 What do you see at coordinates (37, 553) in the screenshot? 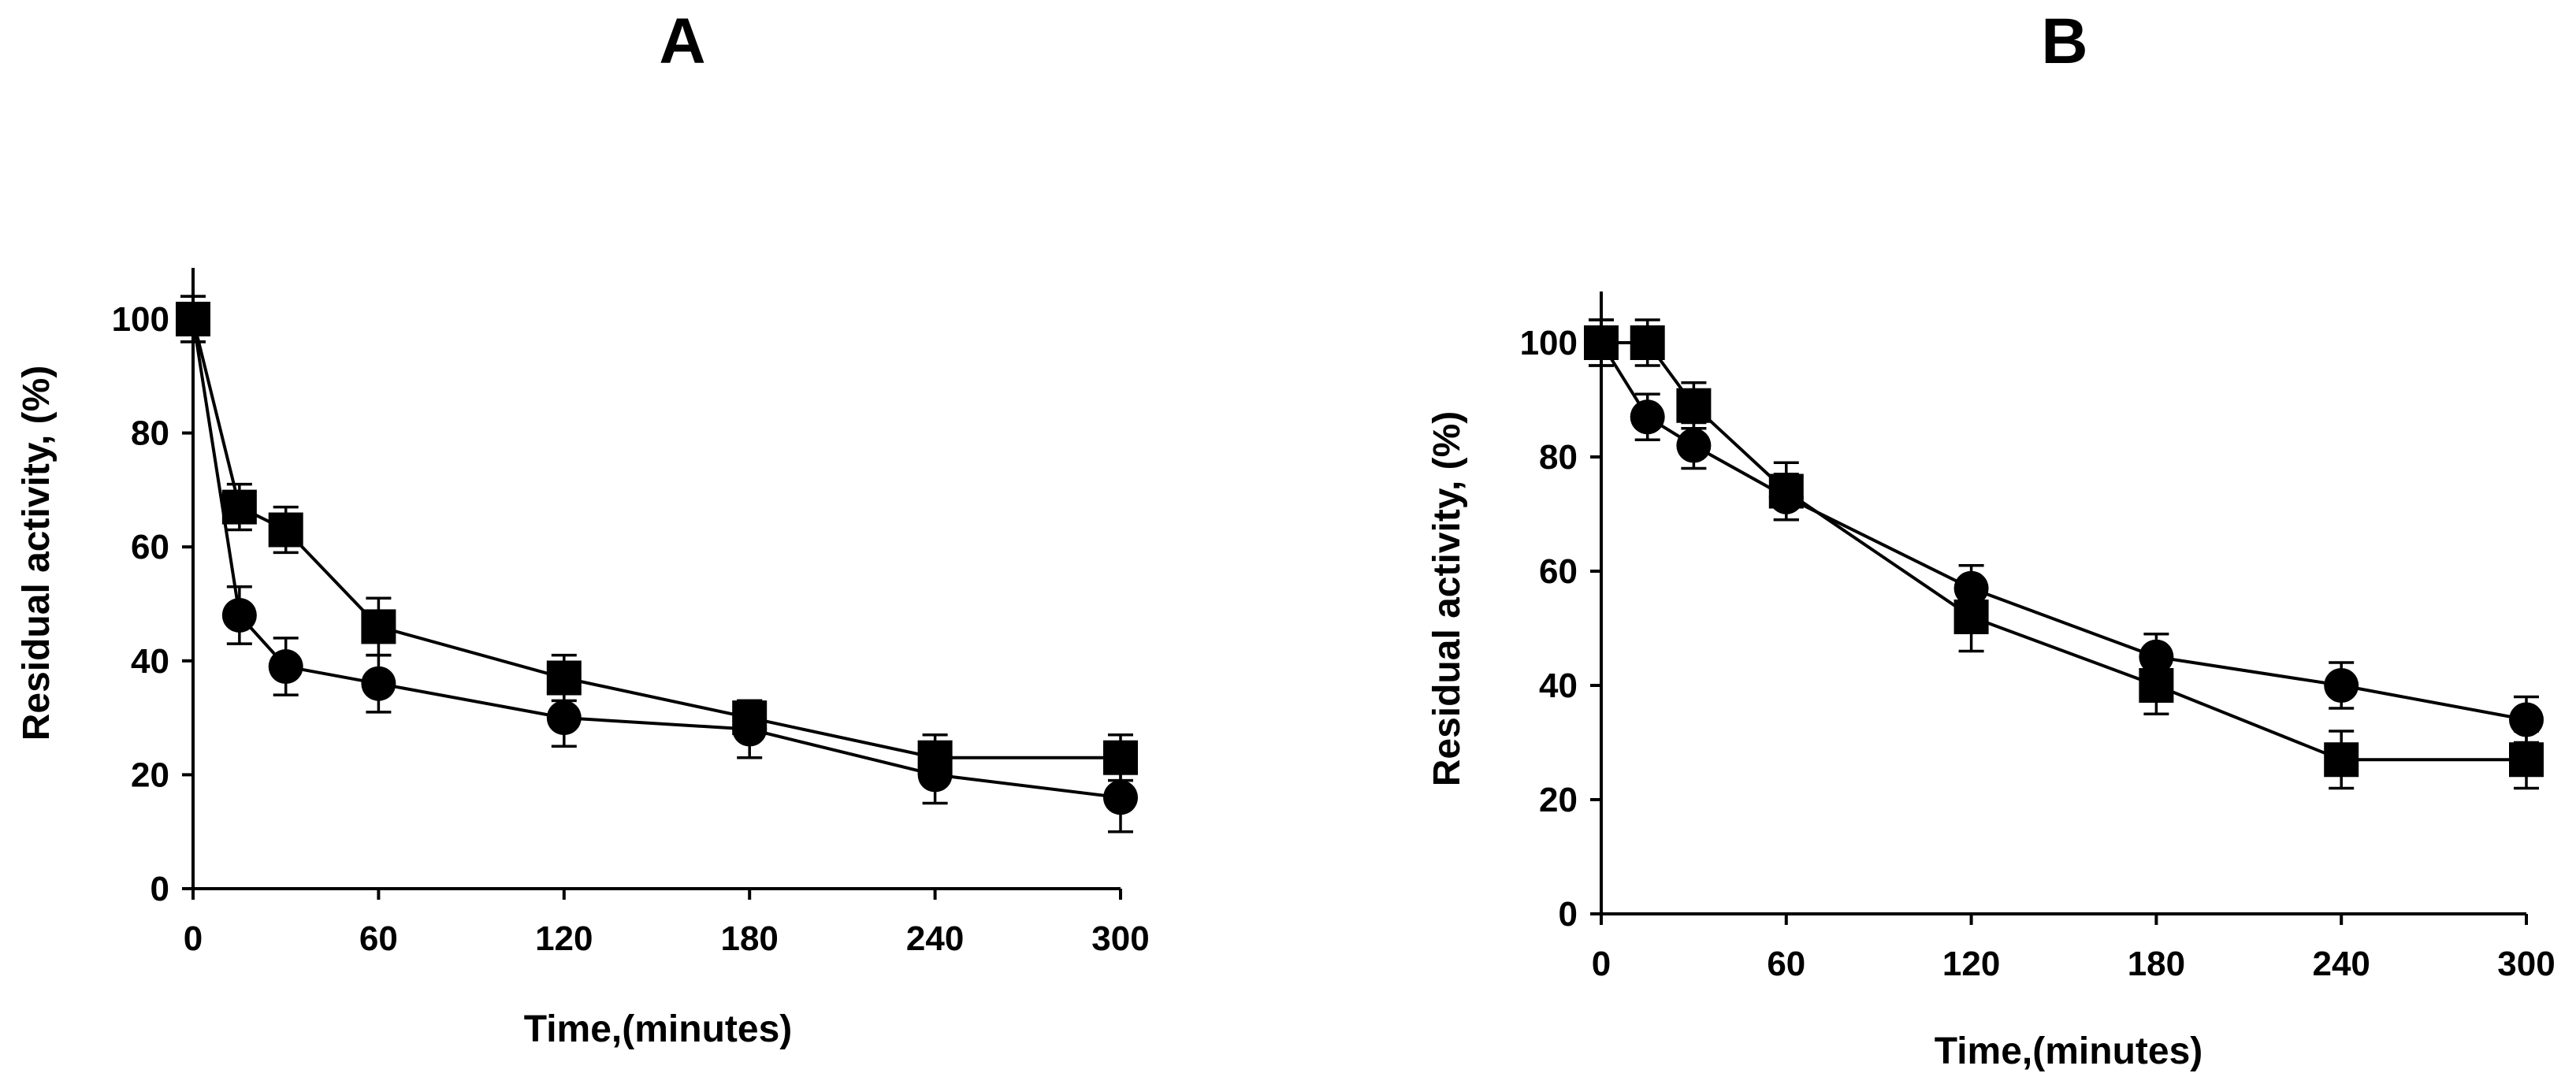
I see `y-axis-label-a: Residual activity, (%)` at bounding box center [37, 553].